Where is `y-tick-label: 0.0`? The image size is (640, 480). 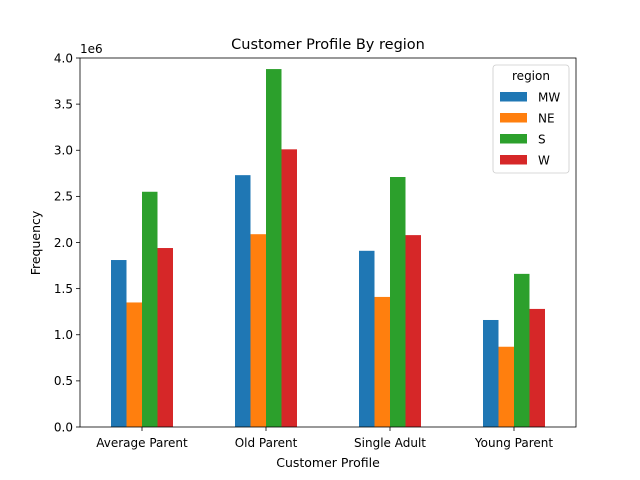
y-tick-label: 0.0 is located at coordinates (63, 427).